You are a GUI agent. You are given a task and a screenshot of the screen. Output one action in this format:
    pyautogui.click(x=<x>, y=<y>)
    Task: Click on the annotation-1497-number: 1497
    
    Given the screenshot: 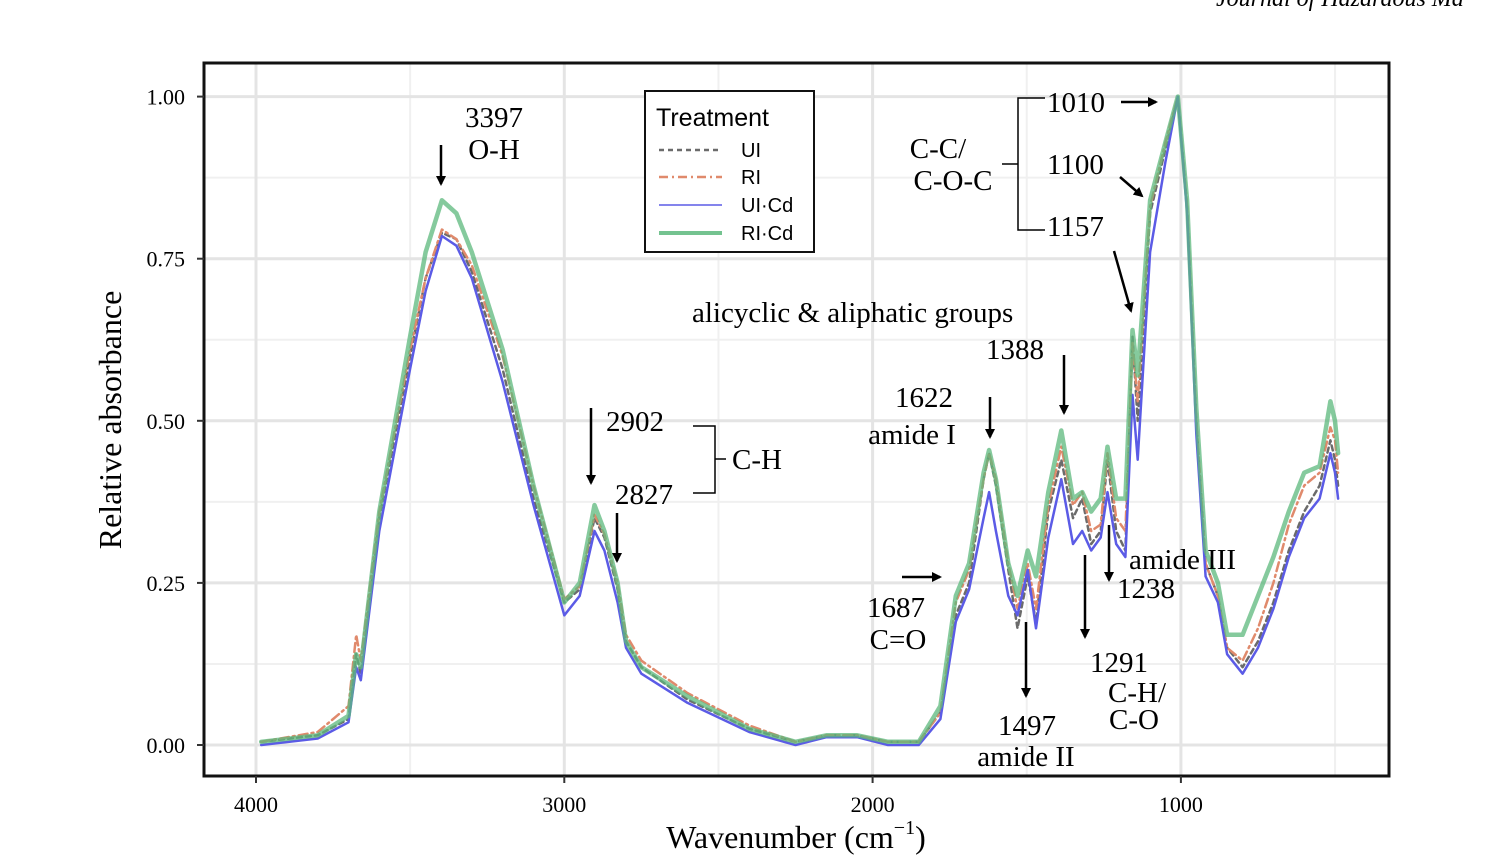 What is the action you would take?
    pyautogui.click(x=1027, y=726)
    